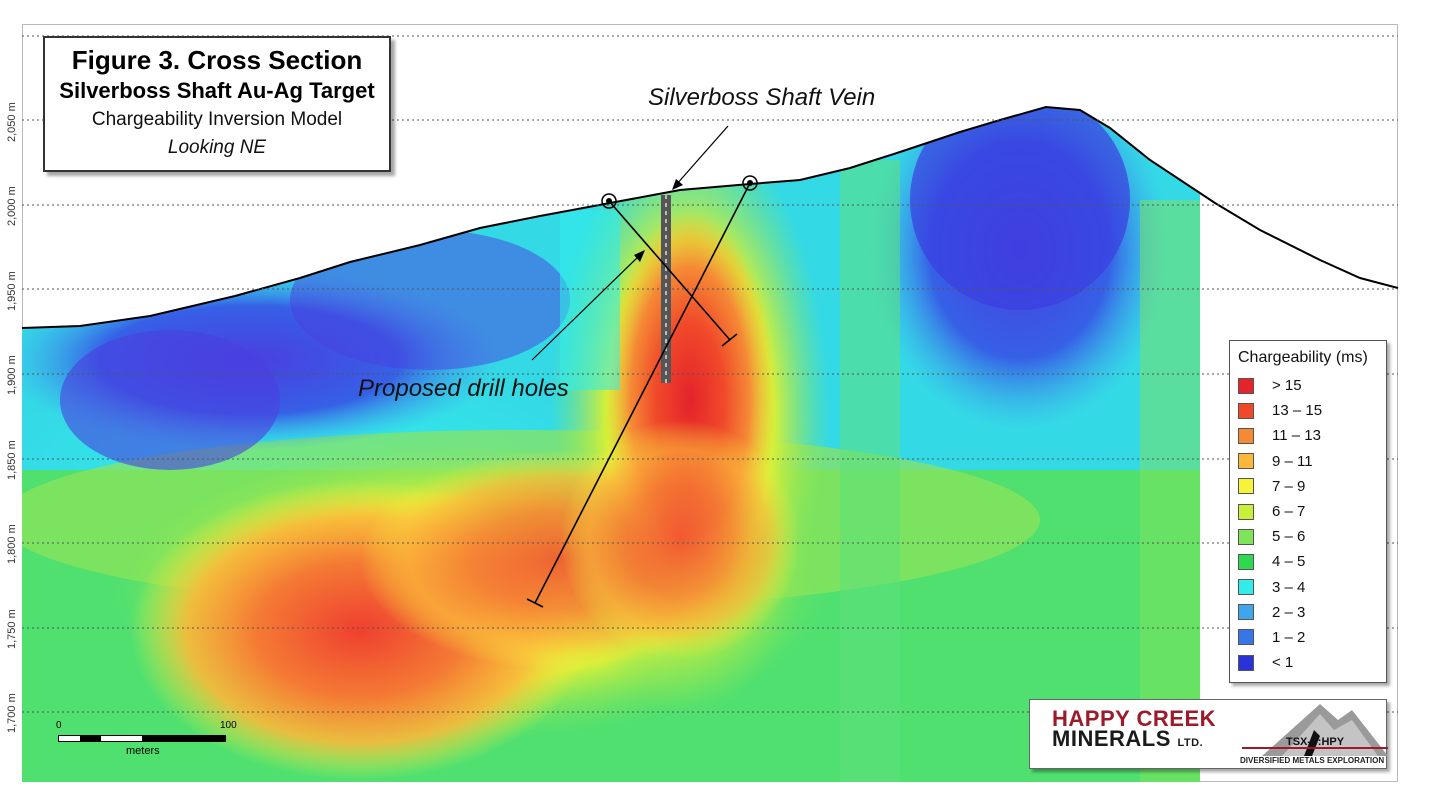 The image size is (1431, 805). Describe the element at coordinates (1309, 587) in the screenshot. I see `legend-item: 3 – 4` at that location.